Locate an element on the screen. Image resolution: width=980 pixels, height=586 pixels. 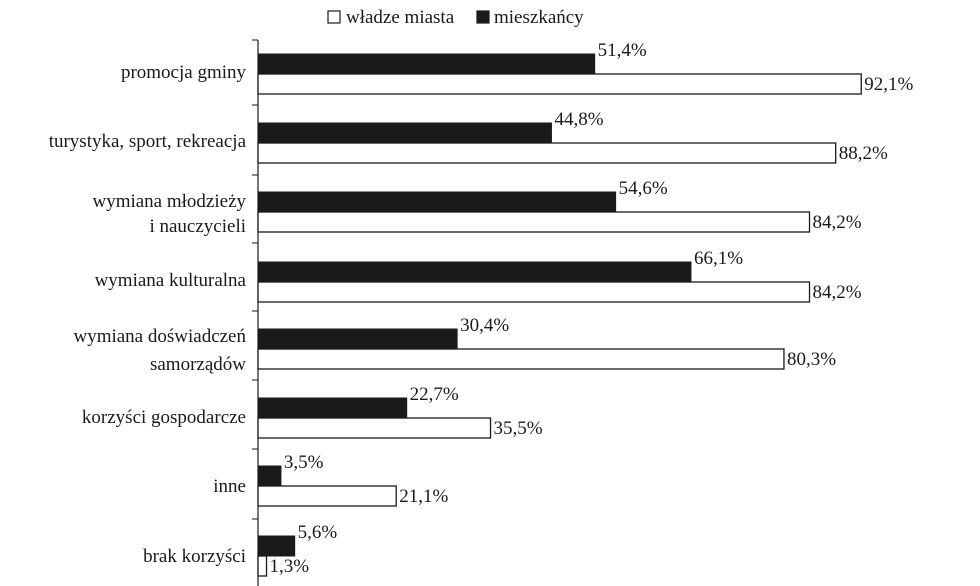
legend: władze miasta mieszkańcy is located at coordinates (455, 17).